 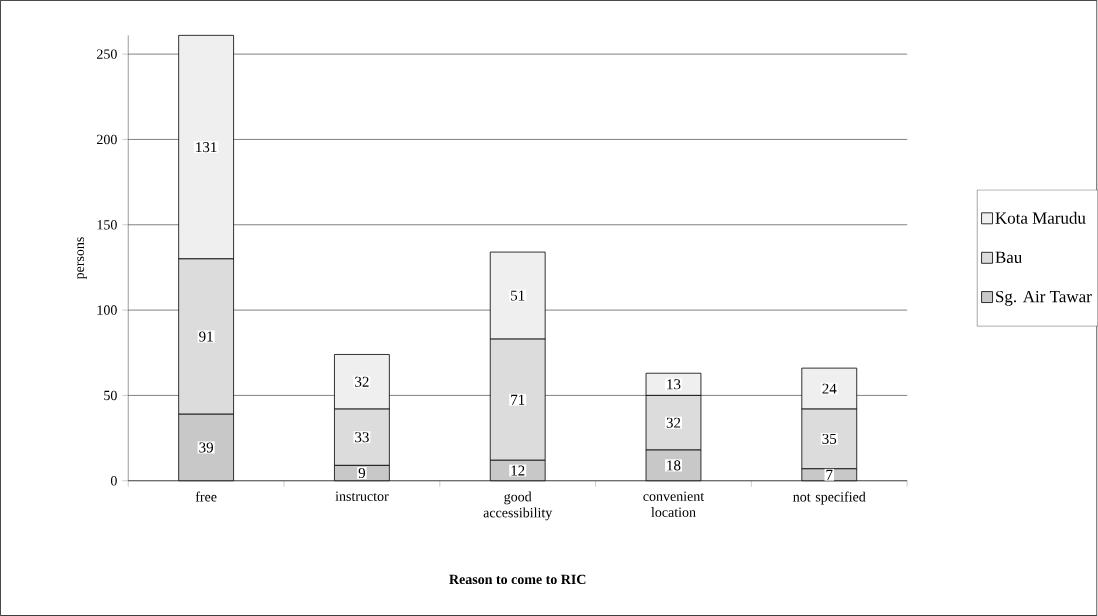 I want to click on legend-label: Sg. Air Tawar, so click(x=1044, y=298).